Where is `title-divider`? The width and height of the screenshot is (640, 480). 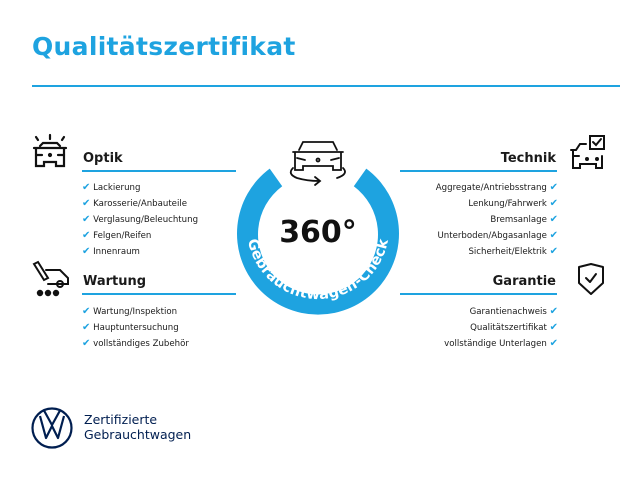
title-divider is located at coordinates (326, 86).